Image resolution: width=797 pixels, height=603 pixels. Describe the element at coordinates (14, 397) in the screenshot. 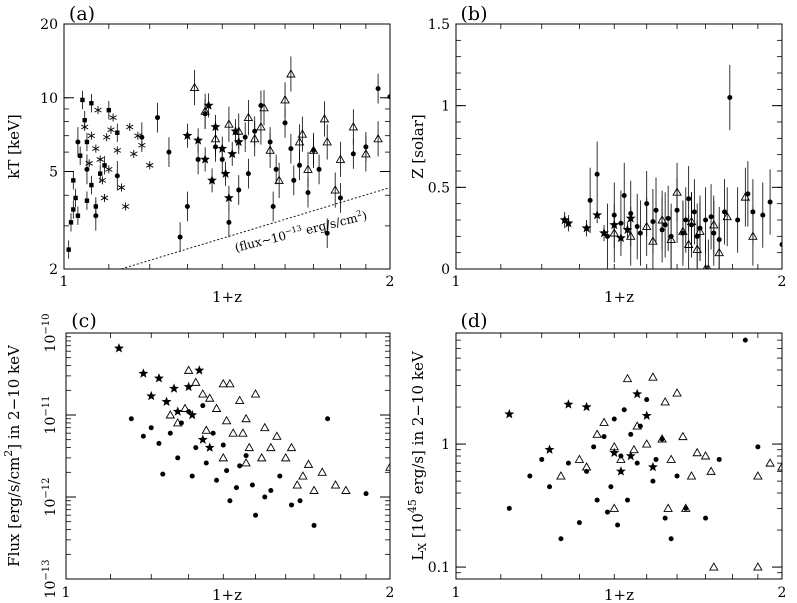

I see `ylabel-part: ] in 2−10 keV` at that location.